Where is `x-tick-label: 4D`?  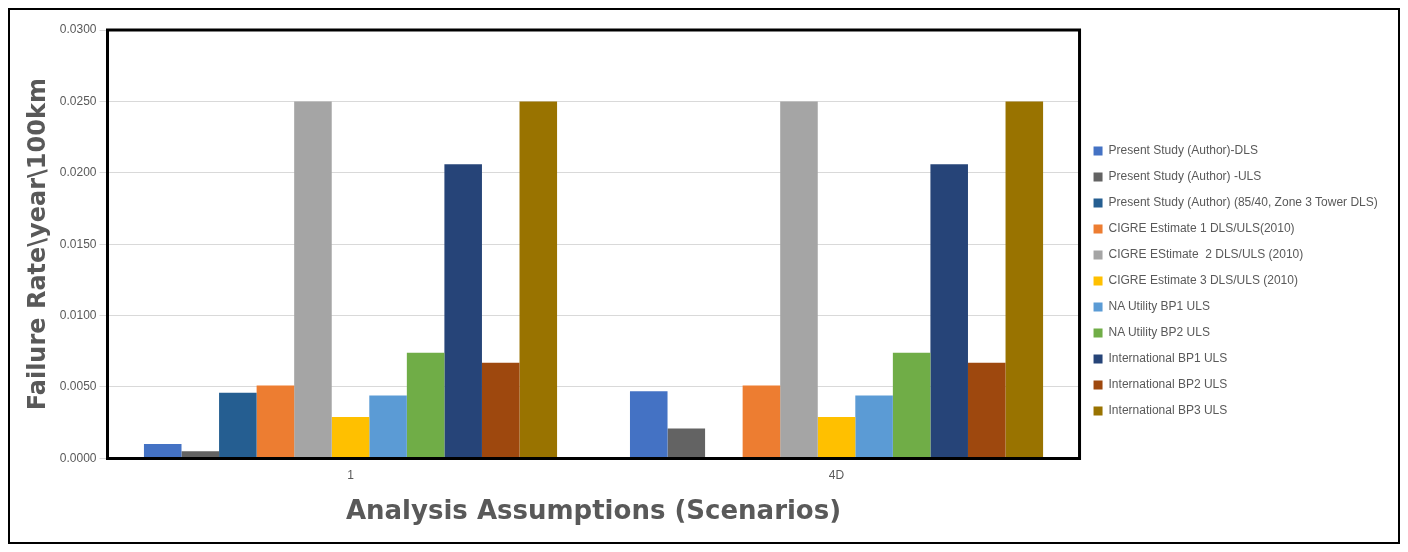
x-tick-label: 4D is located at coordinates (836, 474).